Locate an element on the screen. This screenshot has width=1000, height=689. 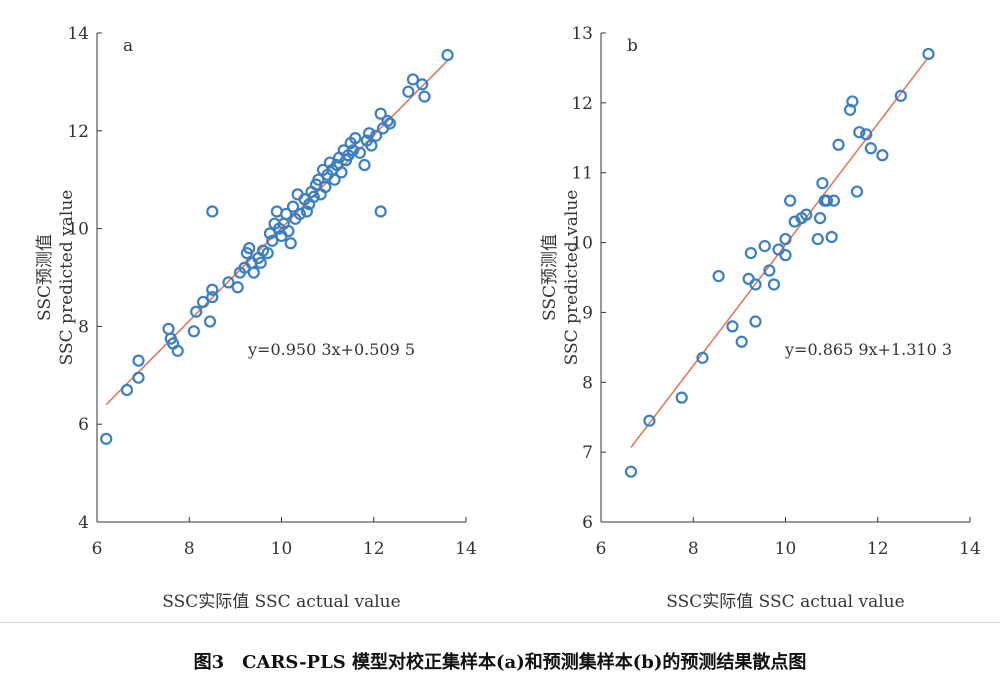
y-tick-label: 6 is located at coordinates (83, 425).